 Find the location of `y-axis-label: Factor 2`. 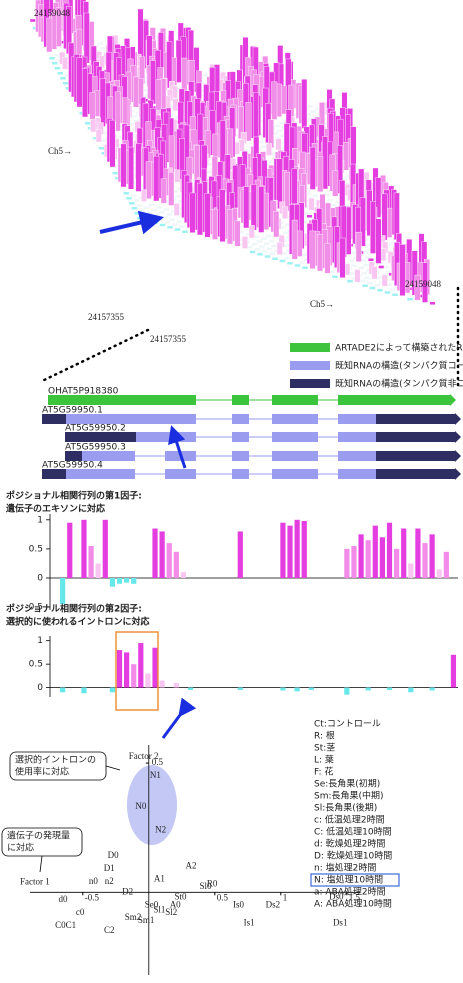

y-axis-label: Factor 2 is located at coordinates (144, 756).